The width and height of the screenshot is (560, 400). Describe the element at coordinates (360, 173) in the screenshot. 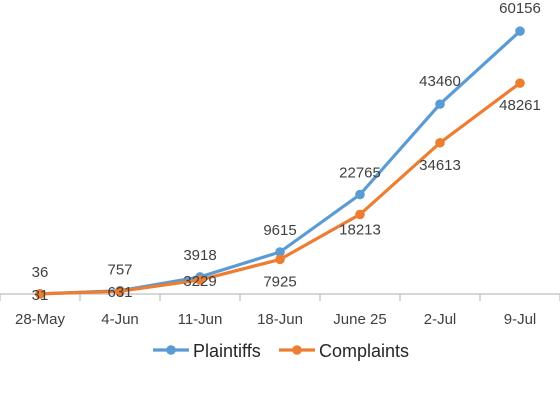

I see `data-label-plaintiffs: 22765` at that location.